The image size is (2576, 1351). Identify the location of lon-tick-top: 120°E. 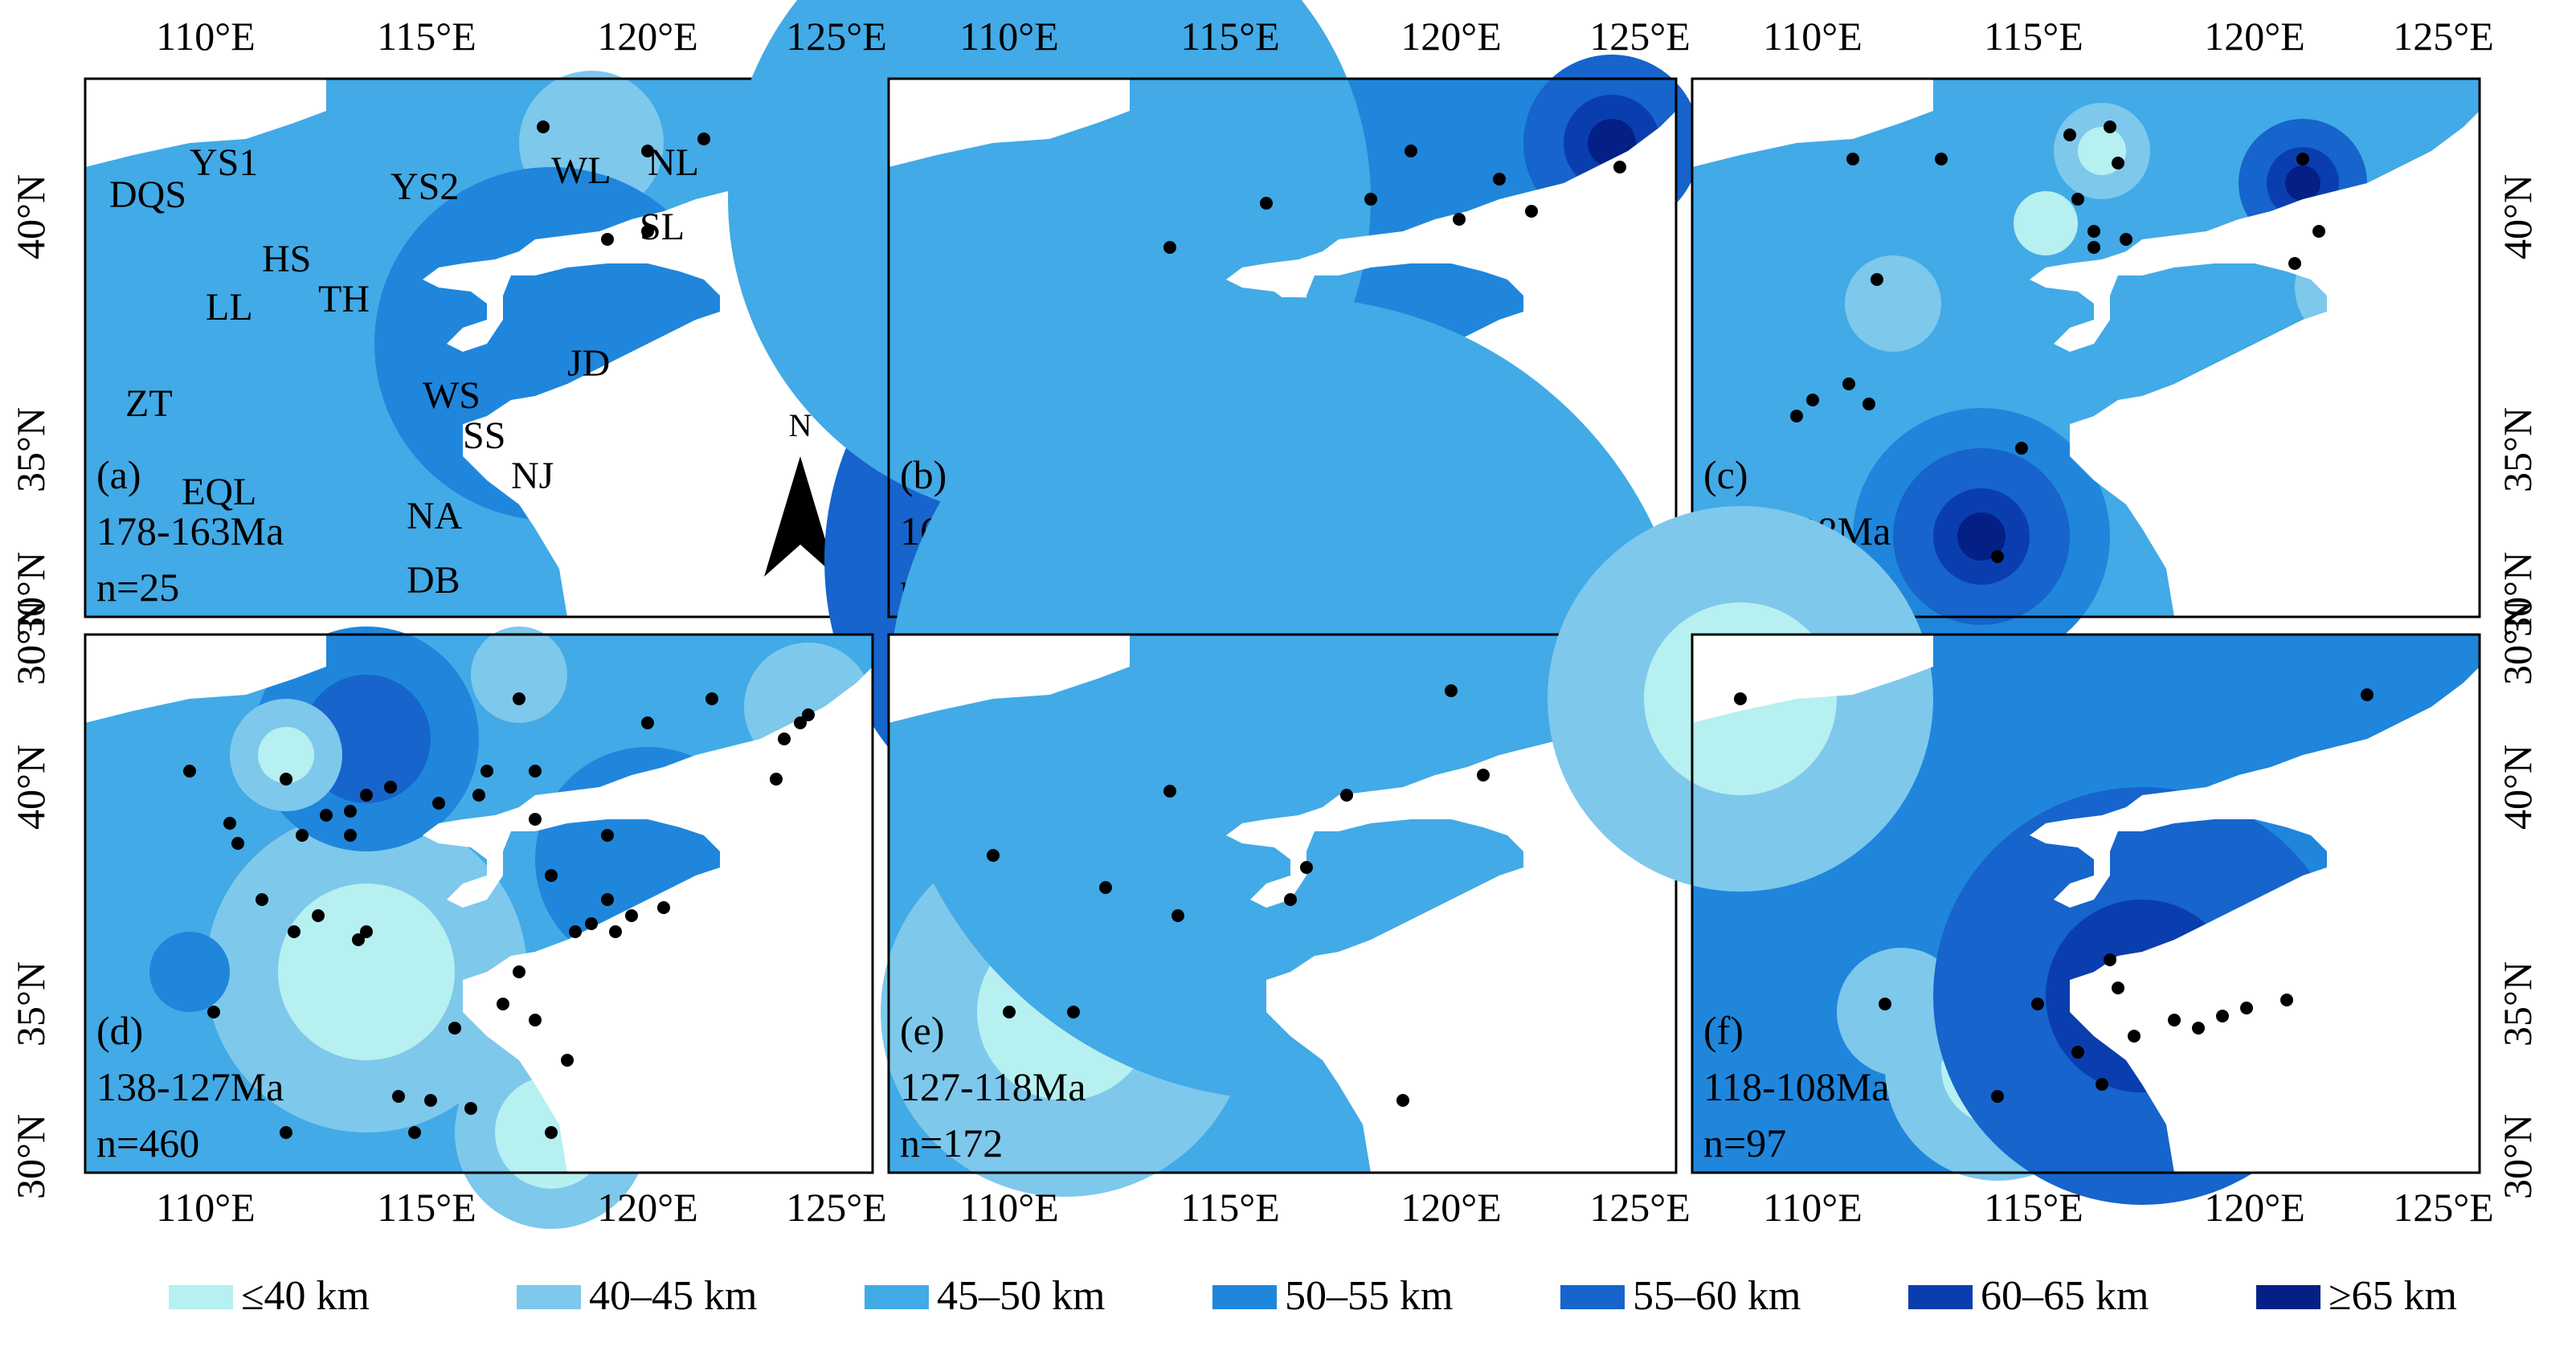
(647, 36).